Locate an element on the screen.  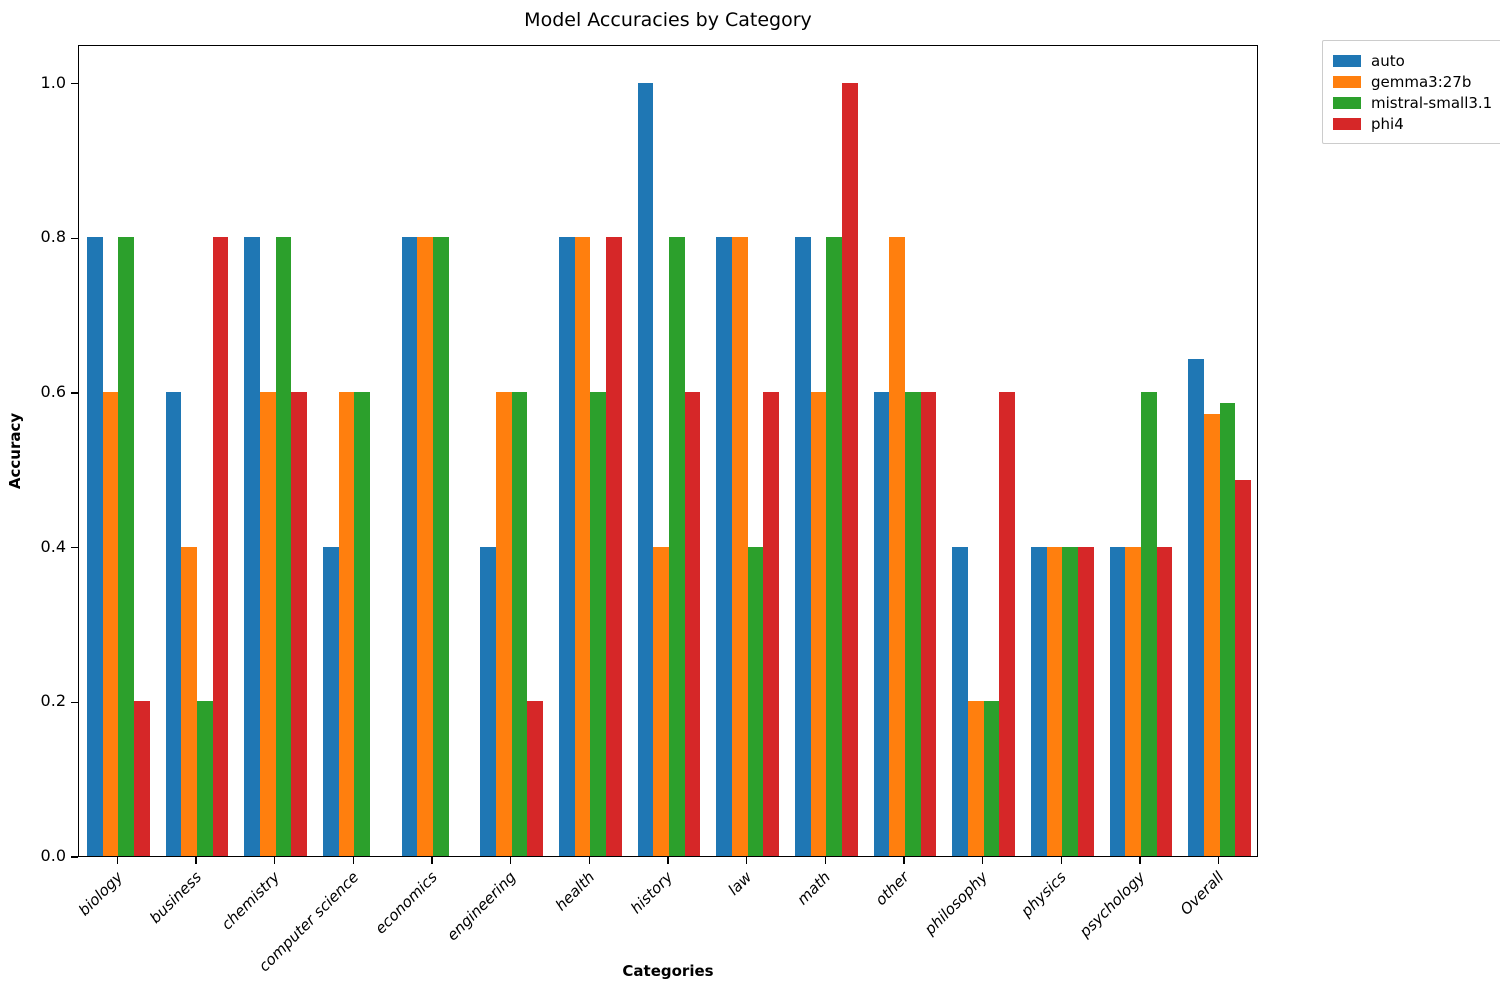
legend-item: gemma3:27b is located at coordinates (1412, 81).